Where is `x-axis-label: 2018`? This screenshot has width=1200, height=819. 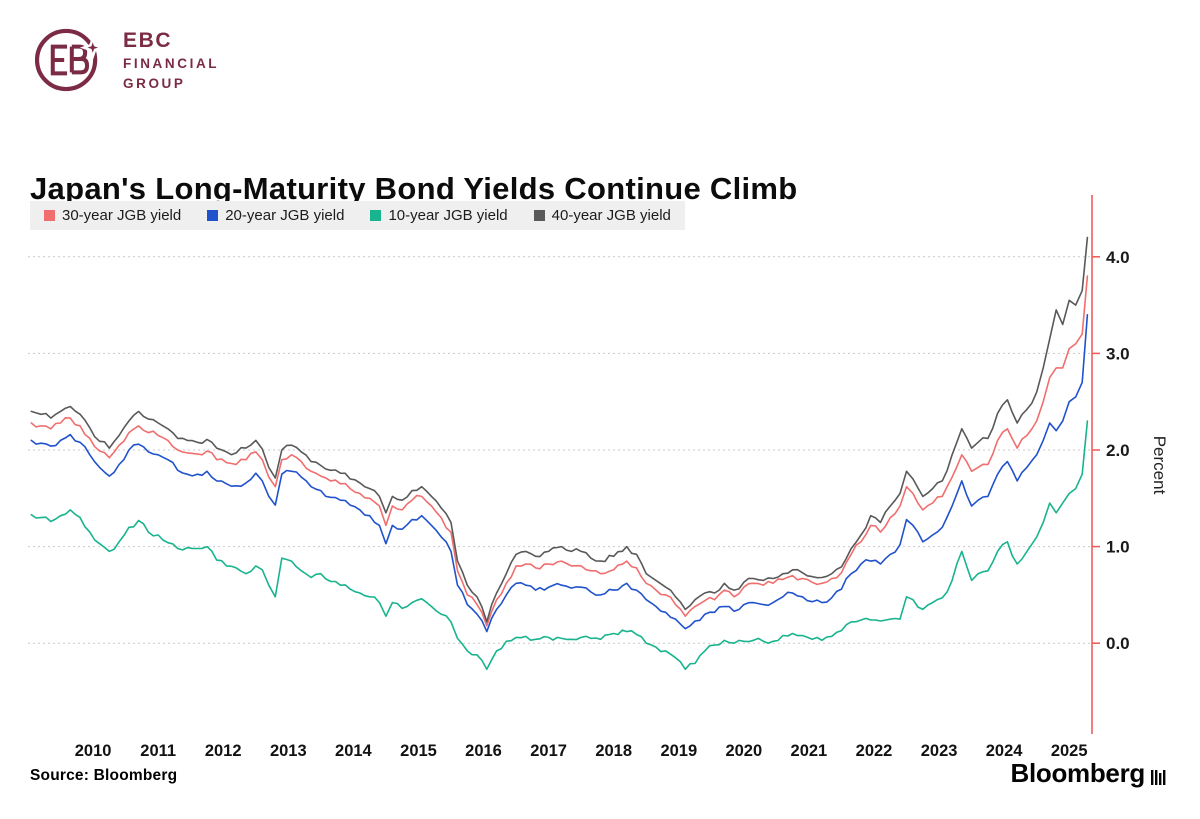
x-axis-label: 2018 is located at coordinates (613, 751).